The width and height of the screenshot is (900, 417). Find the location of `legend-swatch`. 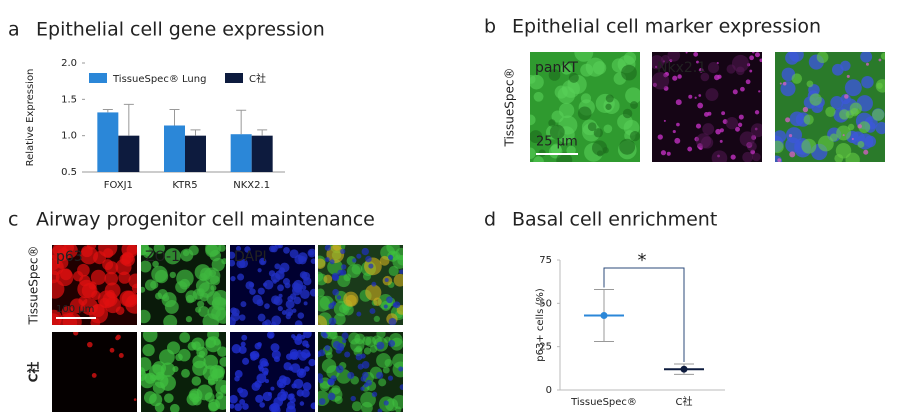

legend-swatch is located at coordinates (234, 78).